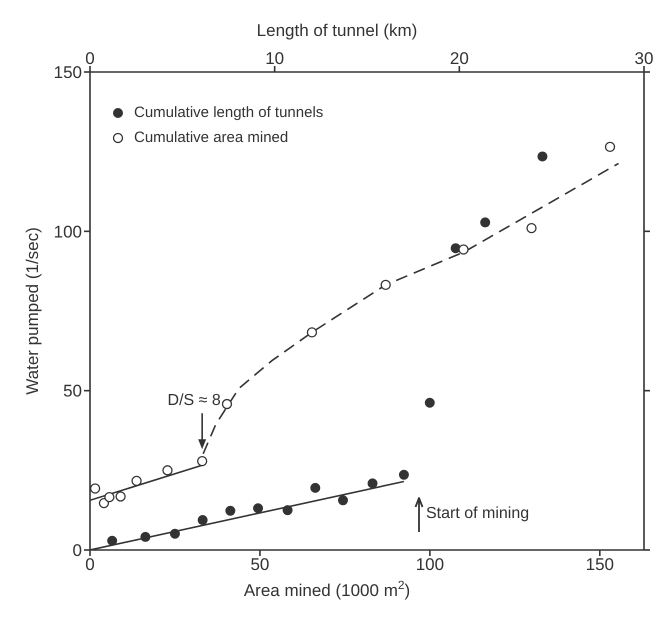 This screenshot has width=668, height=617. I want to click on x2-tick-label: 0, so click(90, 58).